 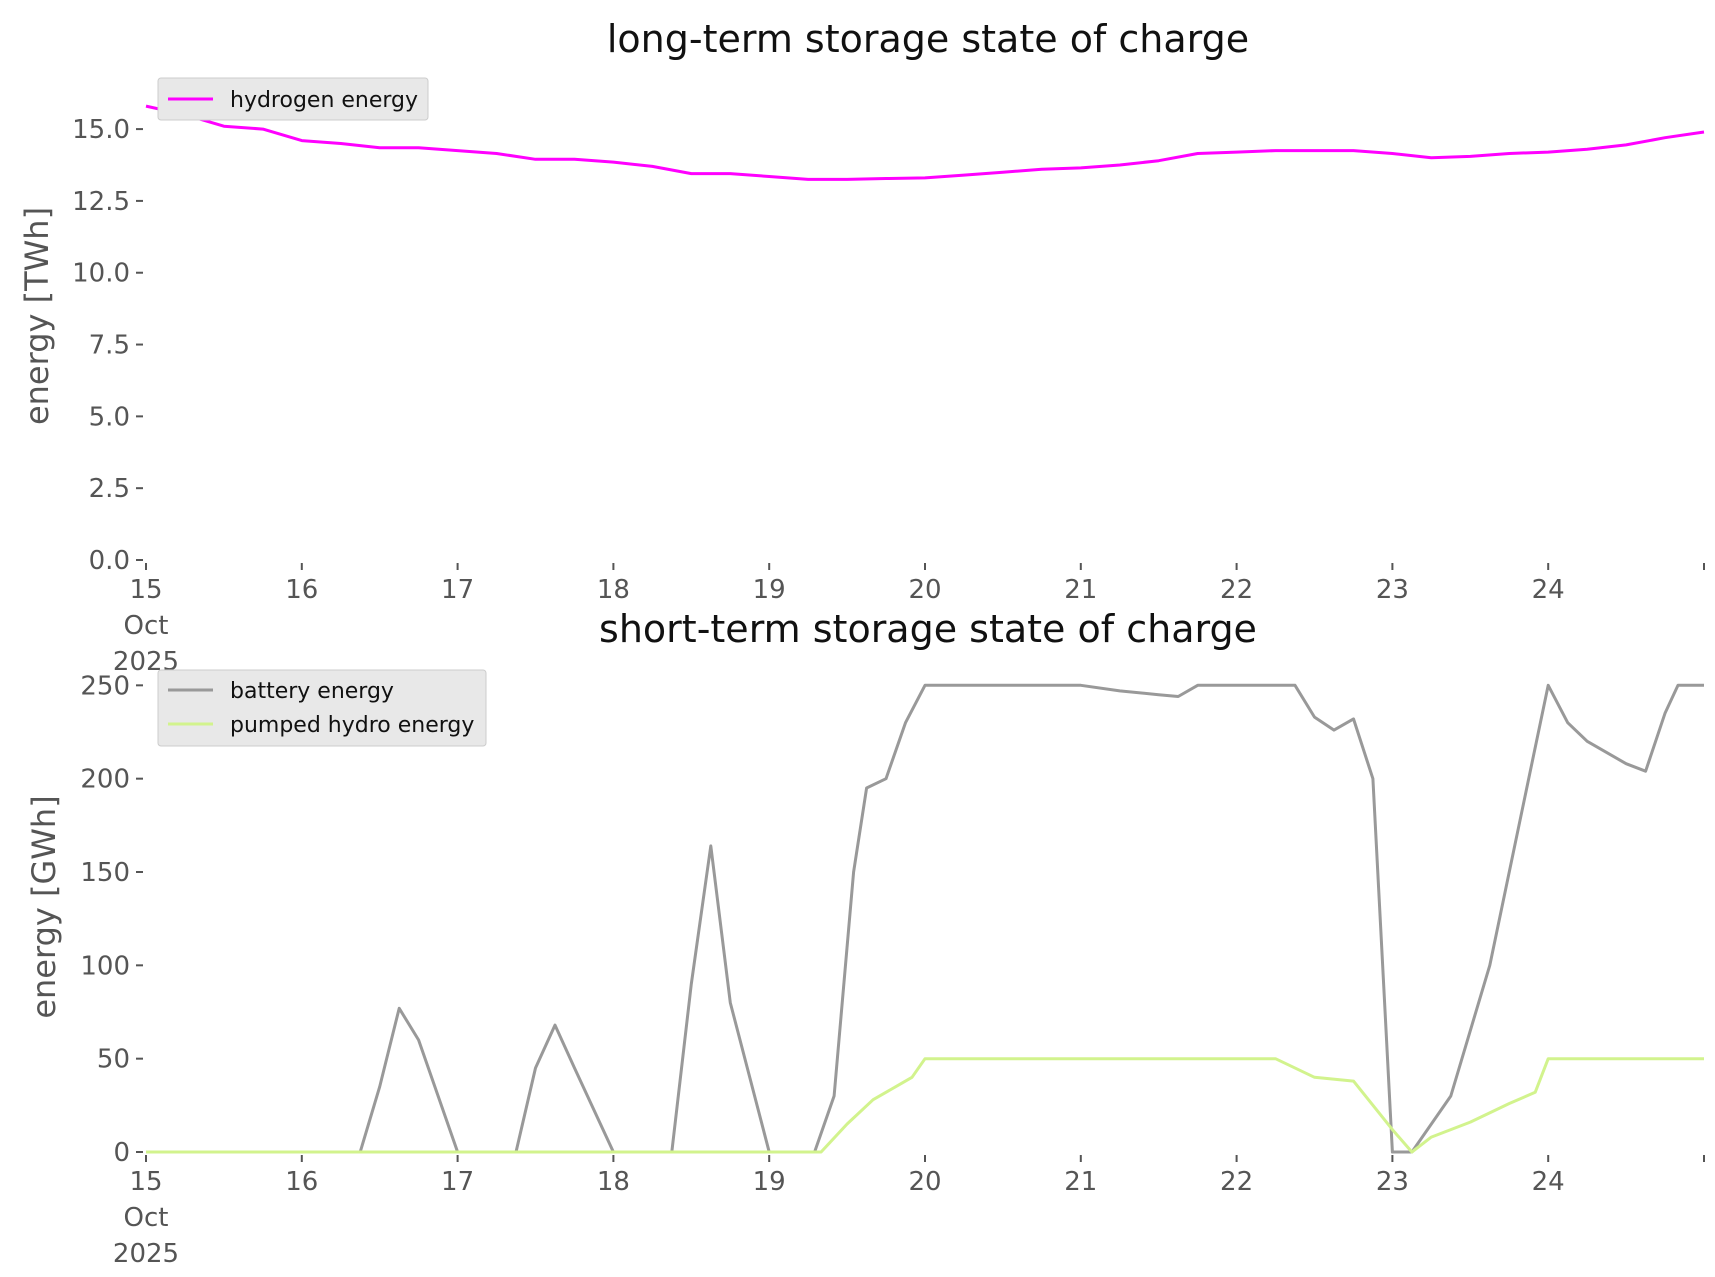 I want to click on y-tick-label: 10.0, so click(x=101, y=274).